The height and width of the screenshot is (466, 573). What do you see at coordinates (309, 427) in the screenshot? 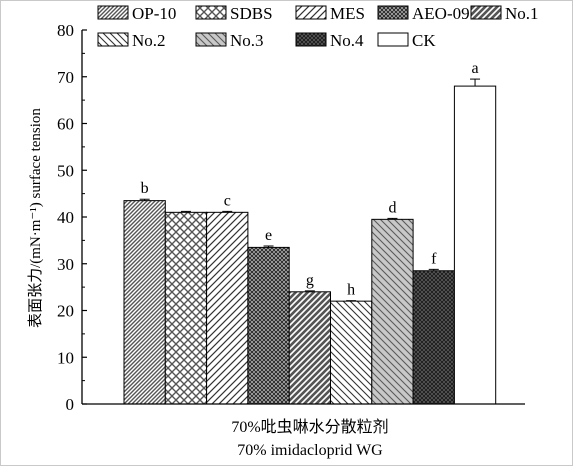
I see `x-axis-label-line-1: 70%吡虫啉水分散粒剂` at bounding box center [309, 427].